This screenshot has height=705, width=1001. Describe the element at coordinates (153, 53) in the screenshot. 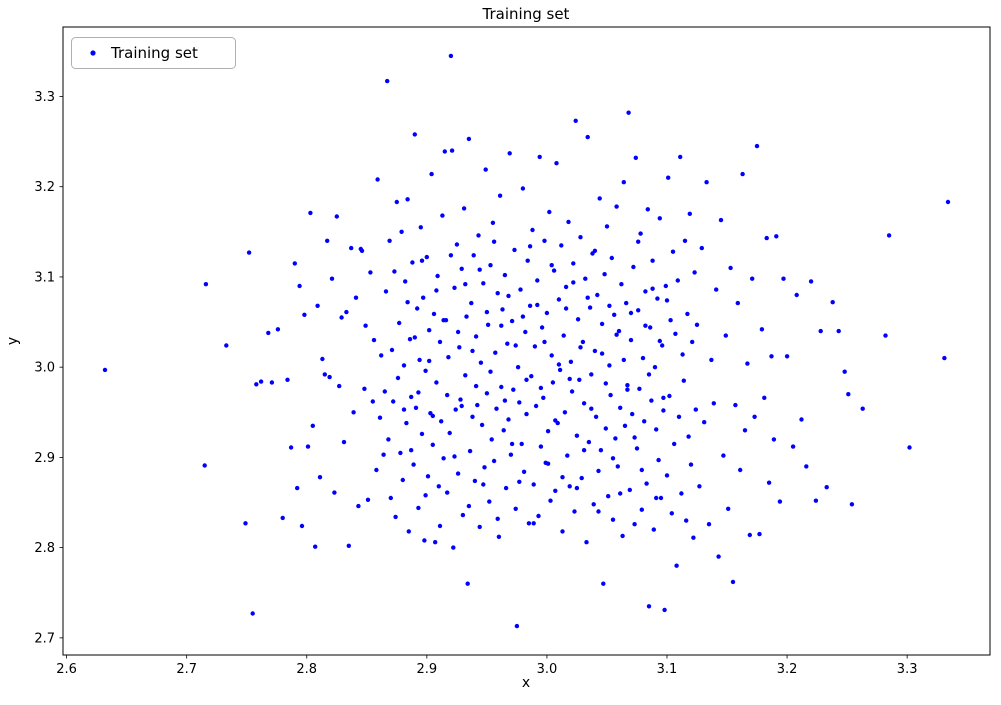

I see `legend-box` at that location.